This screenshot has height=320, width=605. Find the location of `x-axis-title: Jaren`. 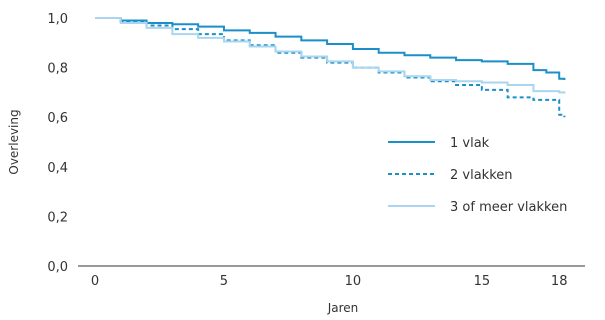

x-axis-title: Jaren is located at coordinates (343, 308).